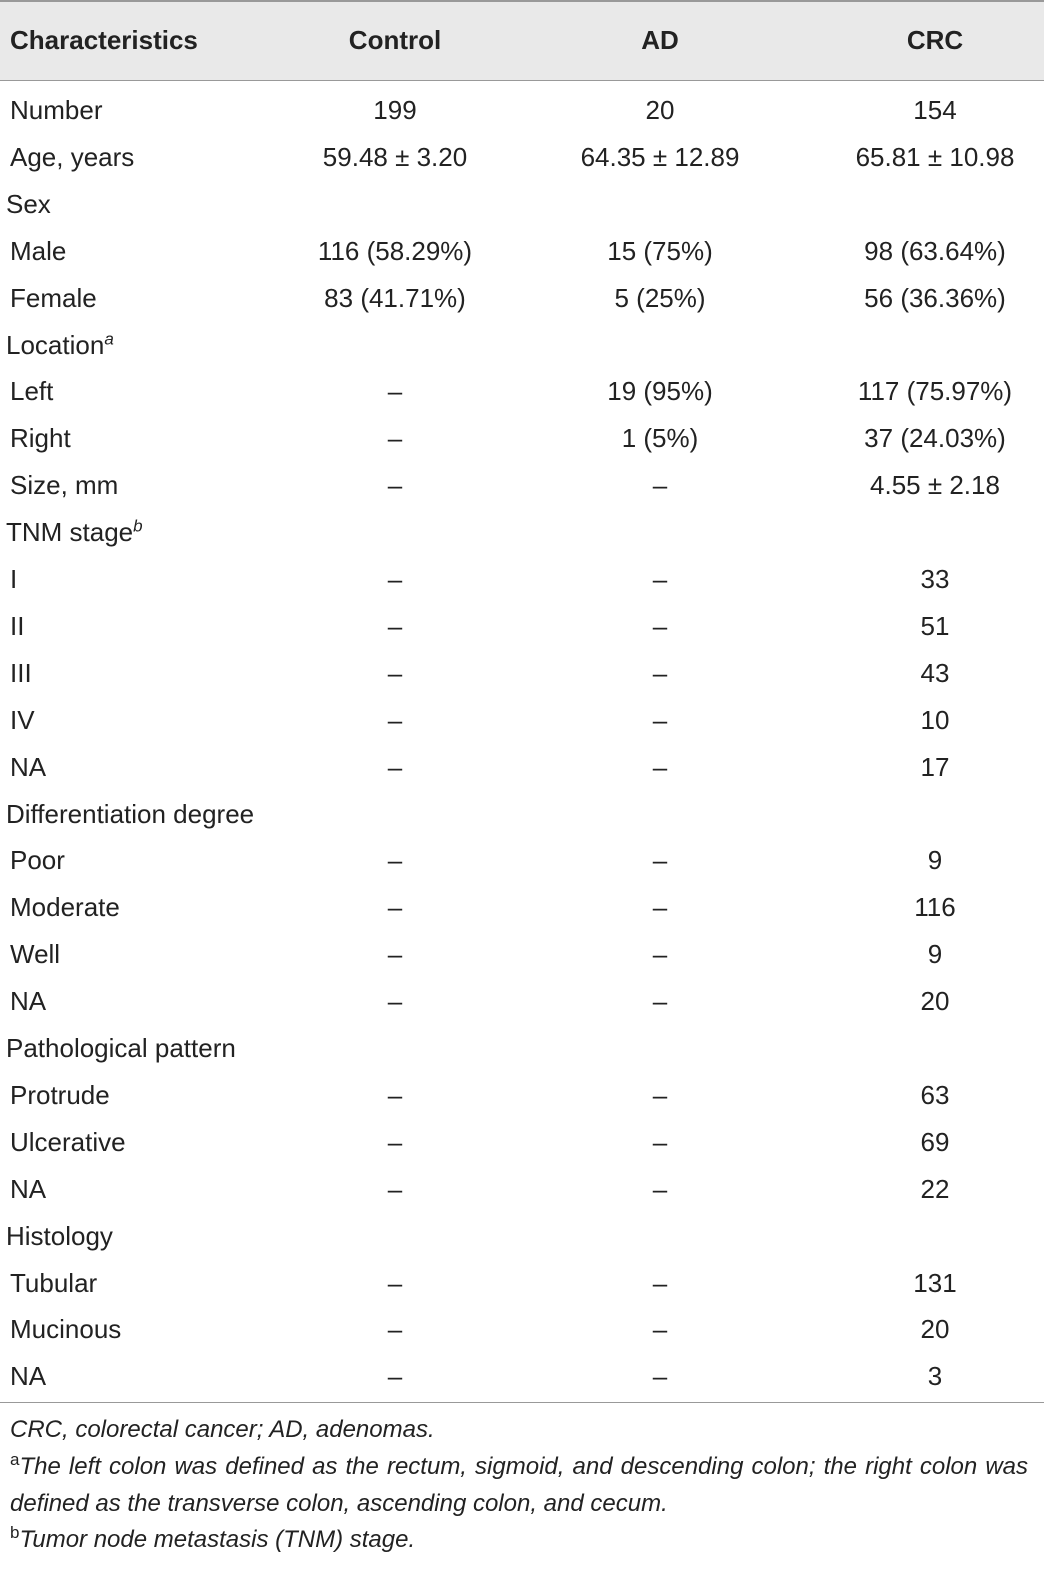  Describe the element at coordinates (15, 1533) in the screenshot. I see `footnote-marker: b` at that location.